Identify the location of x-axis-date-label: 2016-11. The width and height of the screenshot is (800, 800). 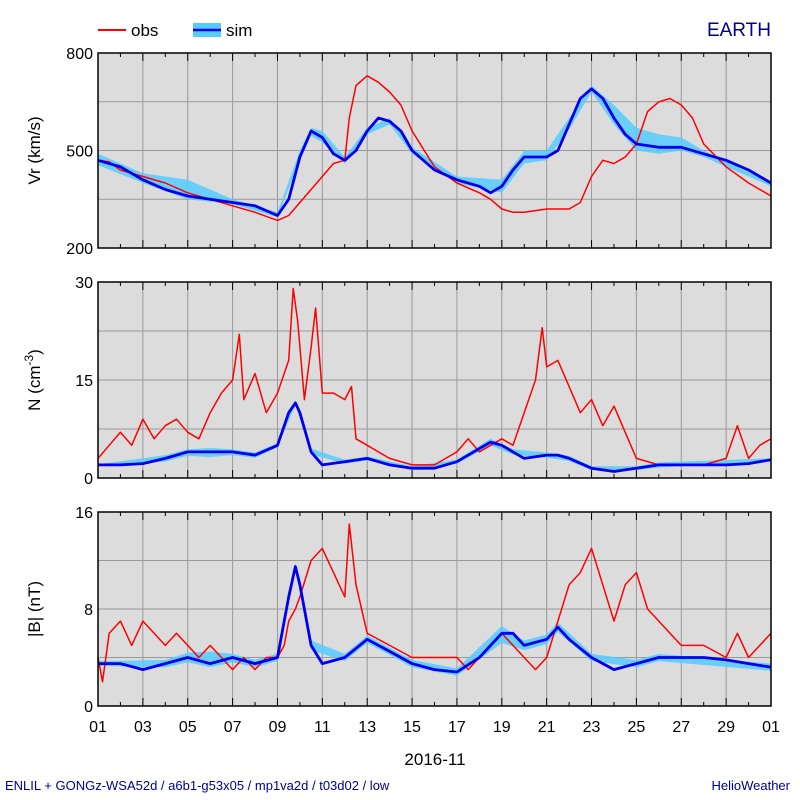
(434, 759).